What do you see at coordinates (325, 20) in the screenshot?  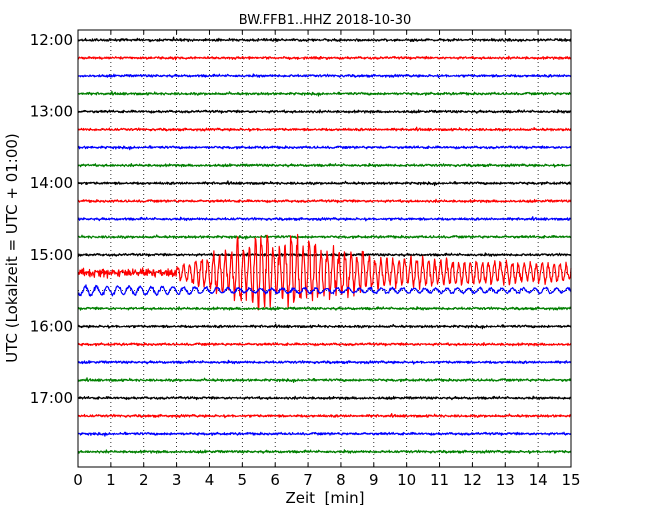 I see `chart-title: BW.FFB1..HHZ 2018-10-30` at bounding box center [325, 20].